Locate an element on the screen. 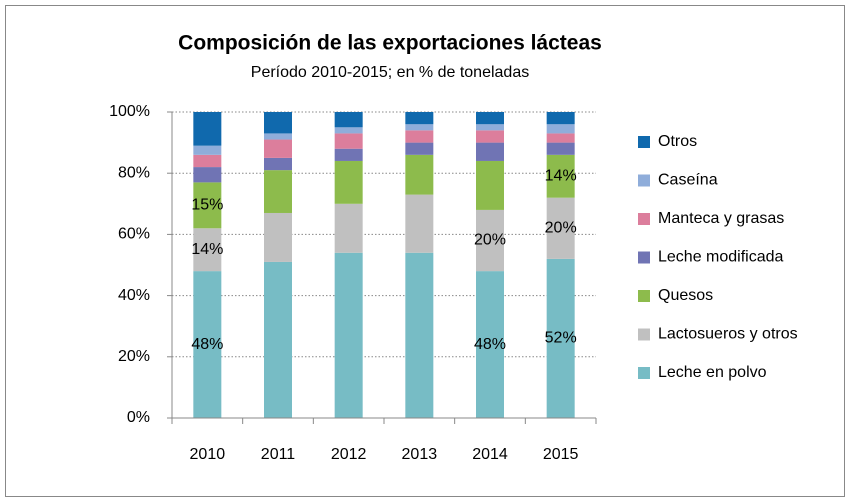 This screenshot has height=502, width=850. x-tick-label: 2015 is located at coordinates (561, 454).